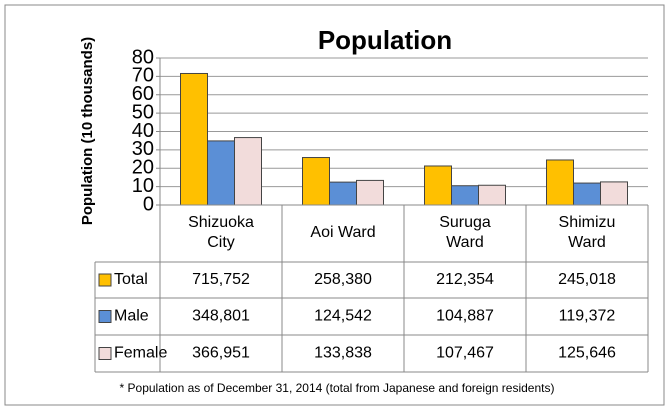  Describe the element at coordinates (143, 57) in the screenshot. I see `y-tick-label: 80` at that location.